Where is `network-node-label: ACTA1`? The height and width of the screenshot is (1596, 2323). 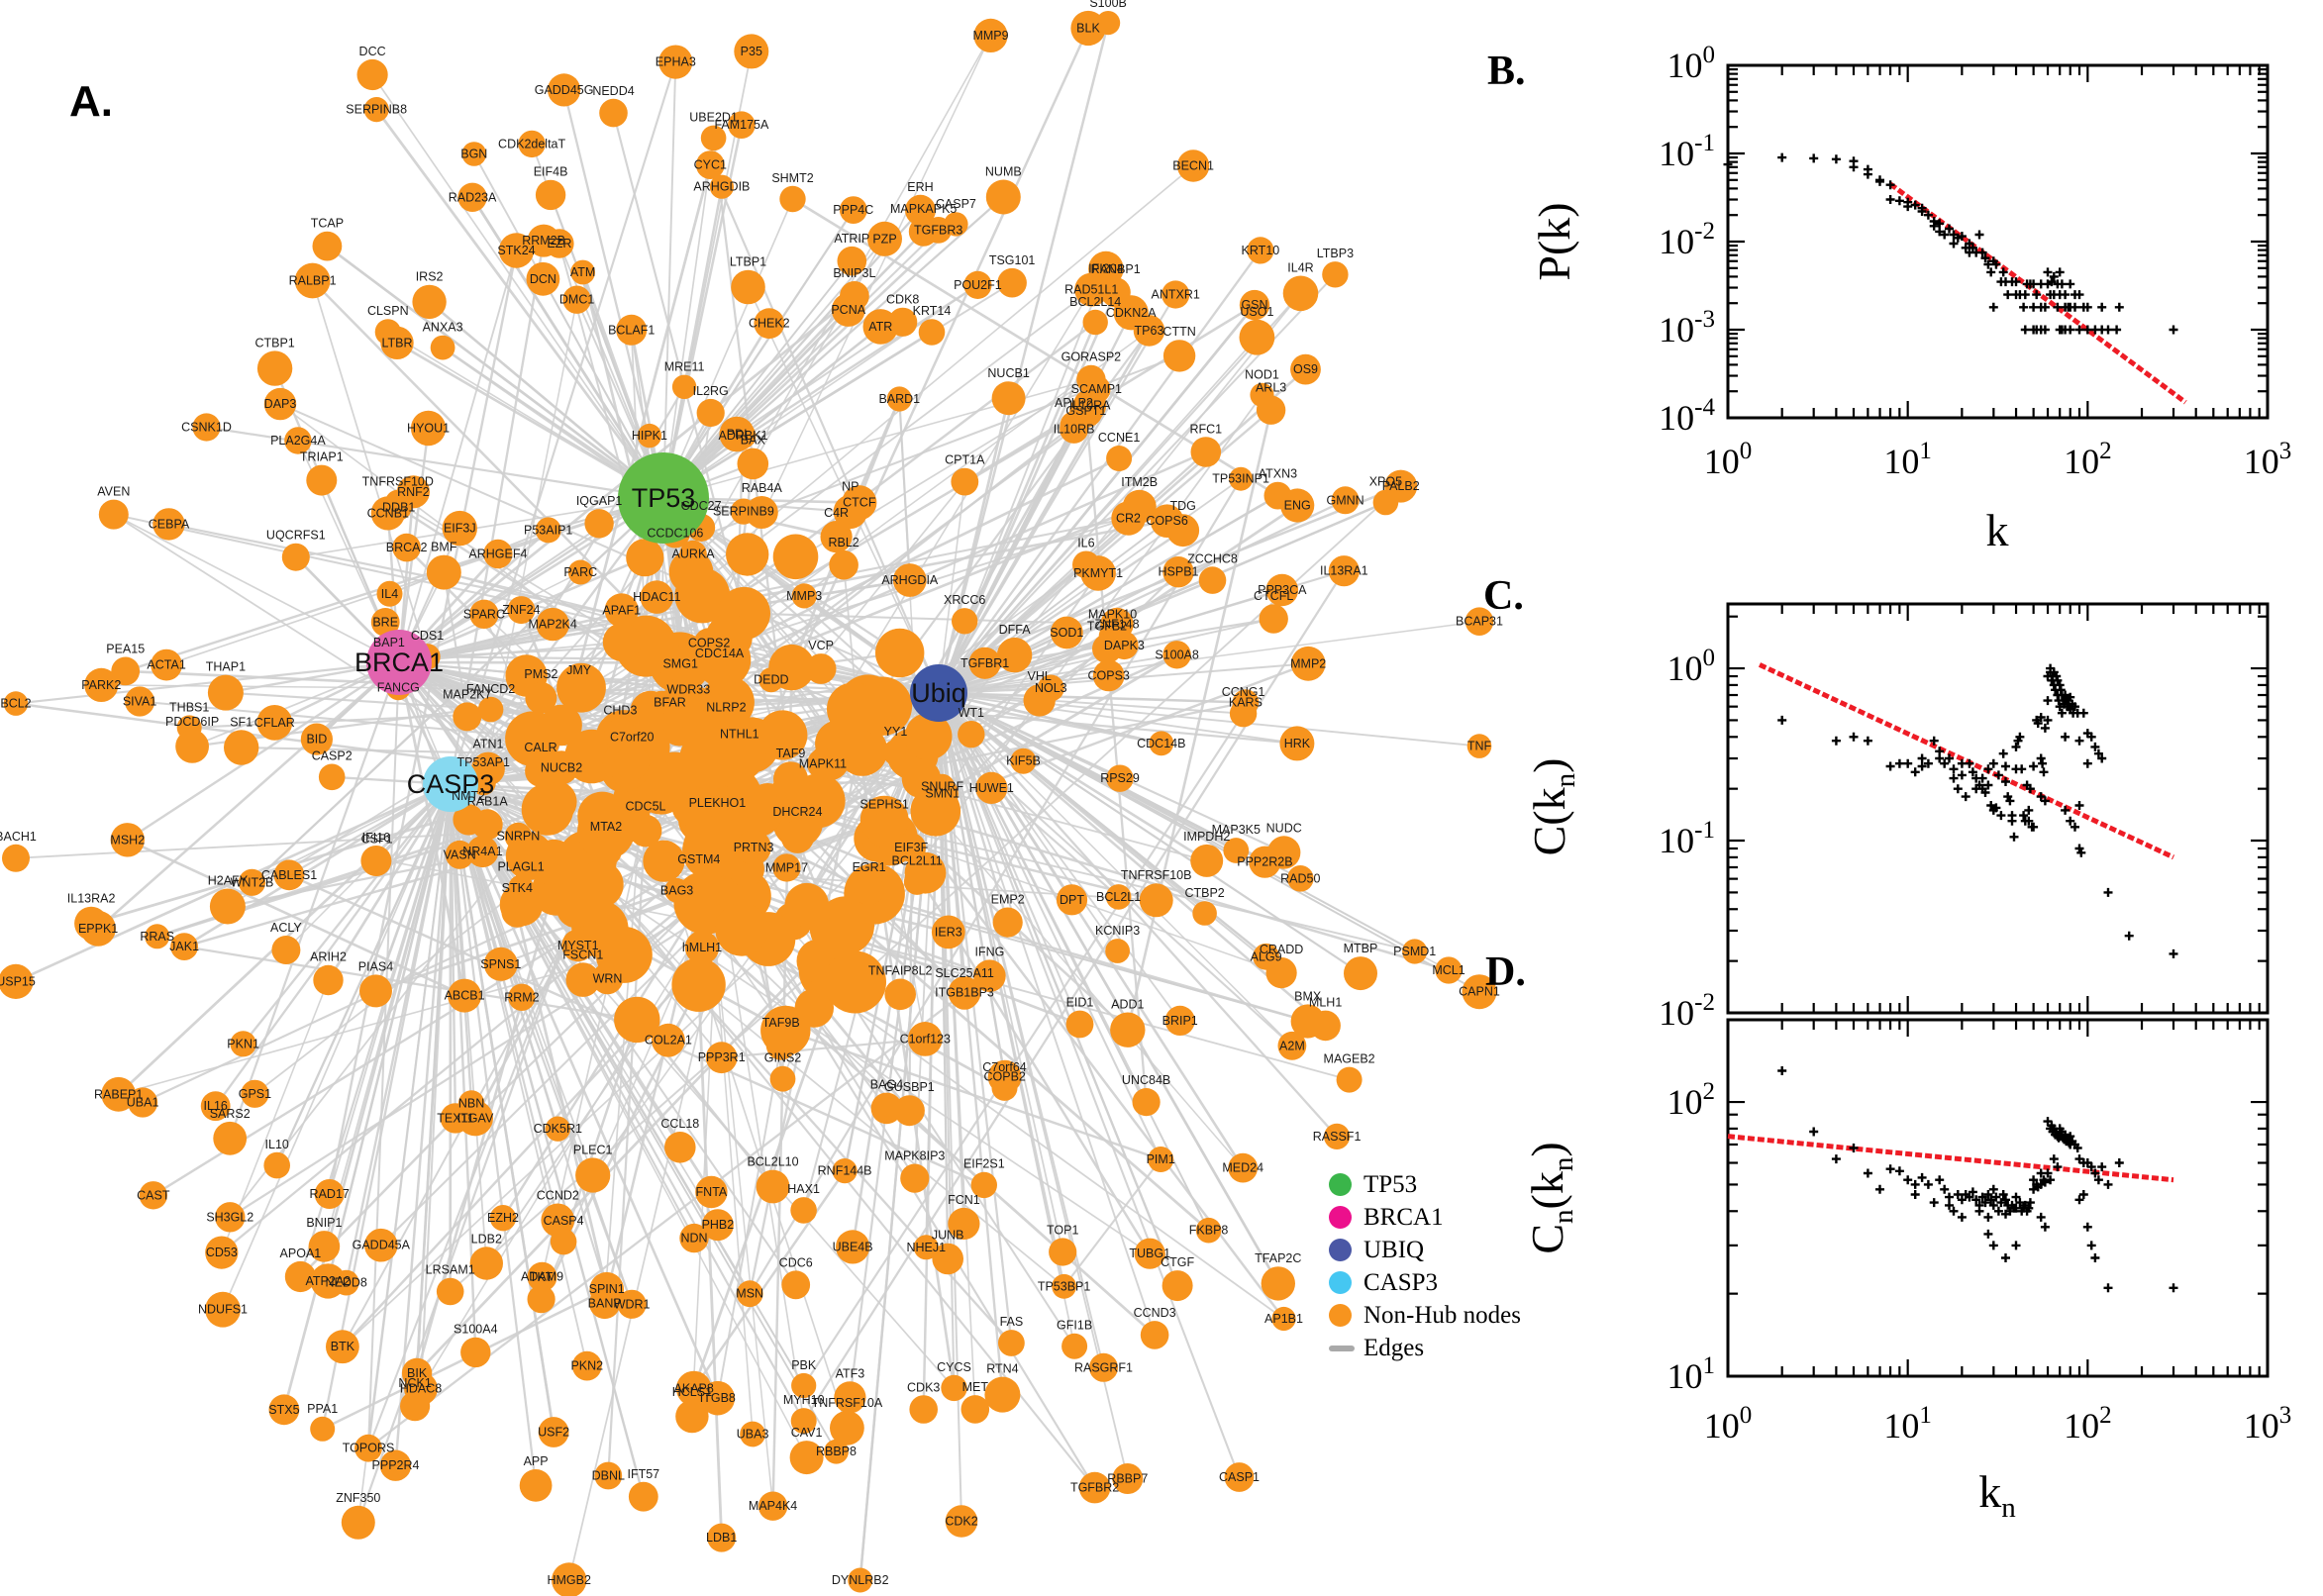 network-node-label: ACTA1 is located at coordinates (166, 665).